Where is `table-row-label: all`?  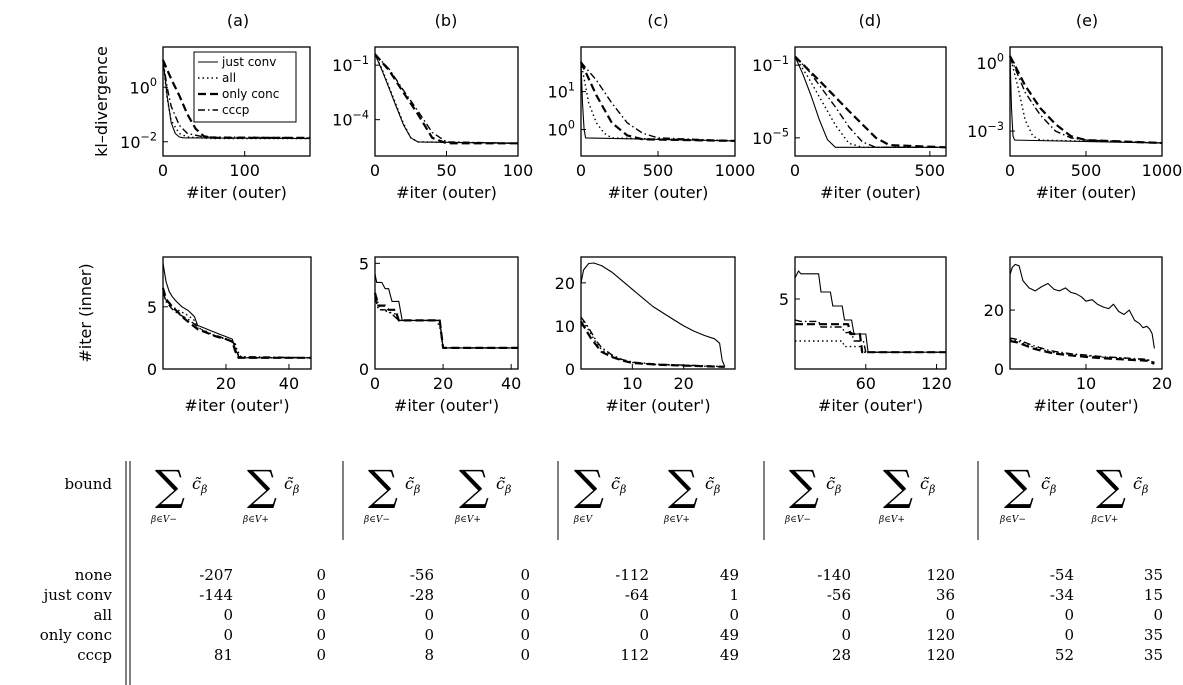 table-row-label: all is located at coordinates (102, 615).